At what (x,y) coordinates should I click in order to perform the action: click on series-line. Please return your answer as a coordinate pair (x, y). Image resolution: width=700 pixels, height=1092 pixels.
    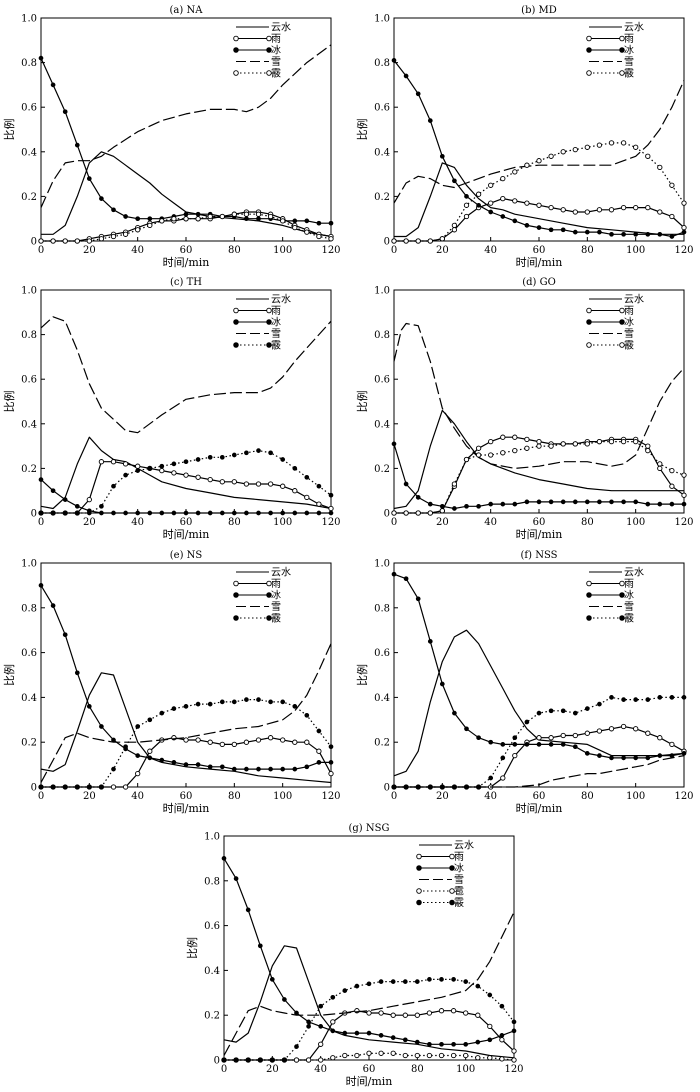
    Looking at the image, I should click on (539, 200).